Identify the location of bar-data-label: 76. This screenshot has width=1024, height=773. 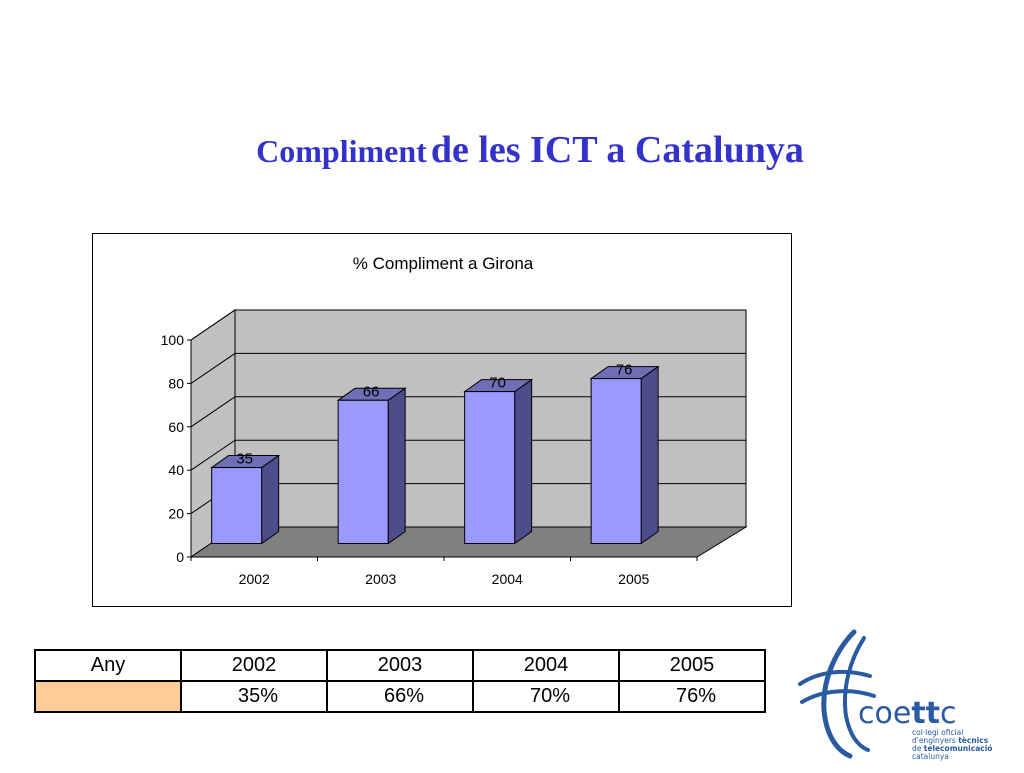
(624, 370).